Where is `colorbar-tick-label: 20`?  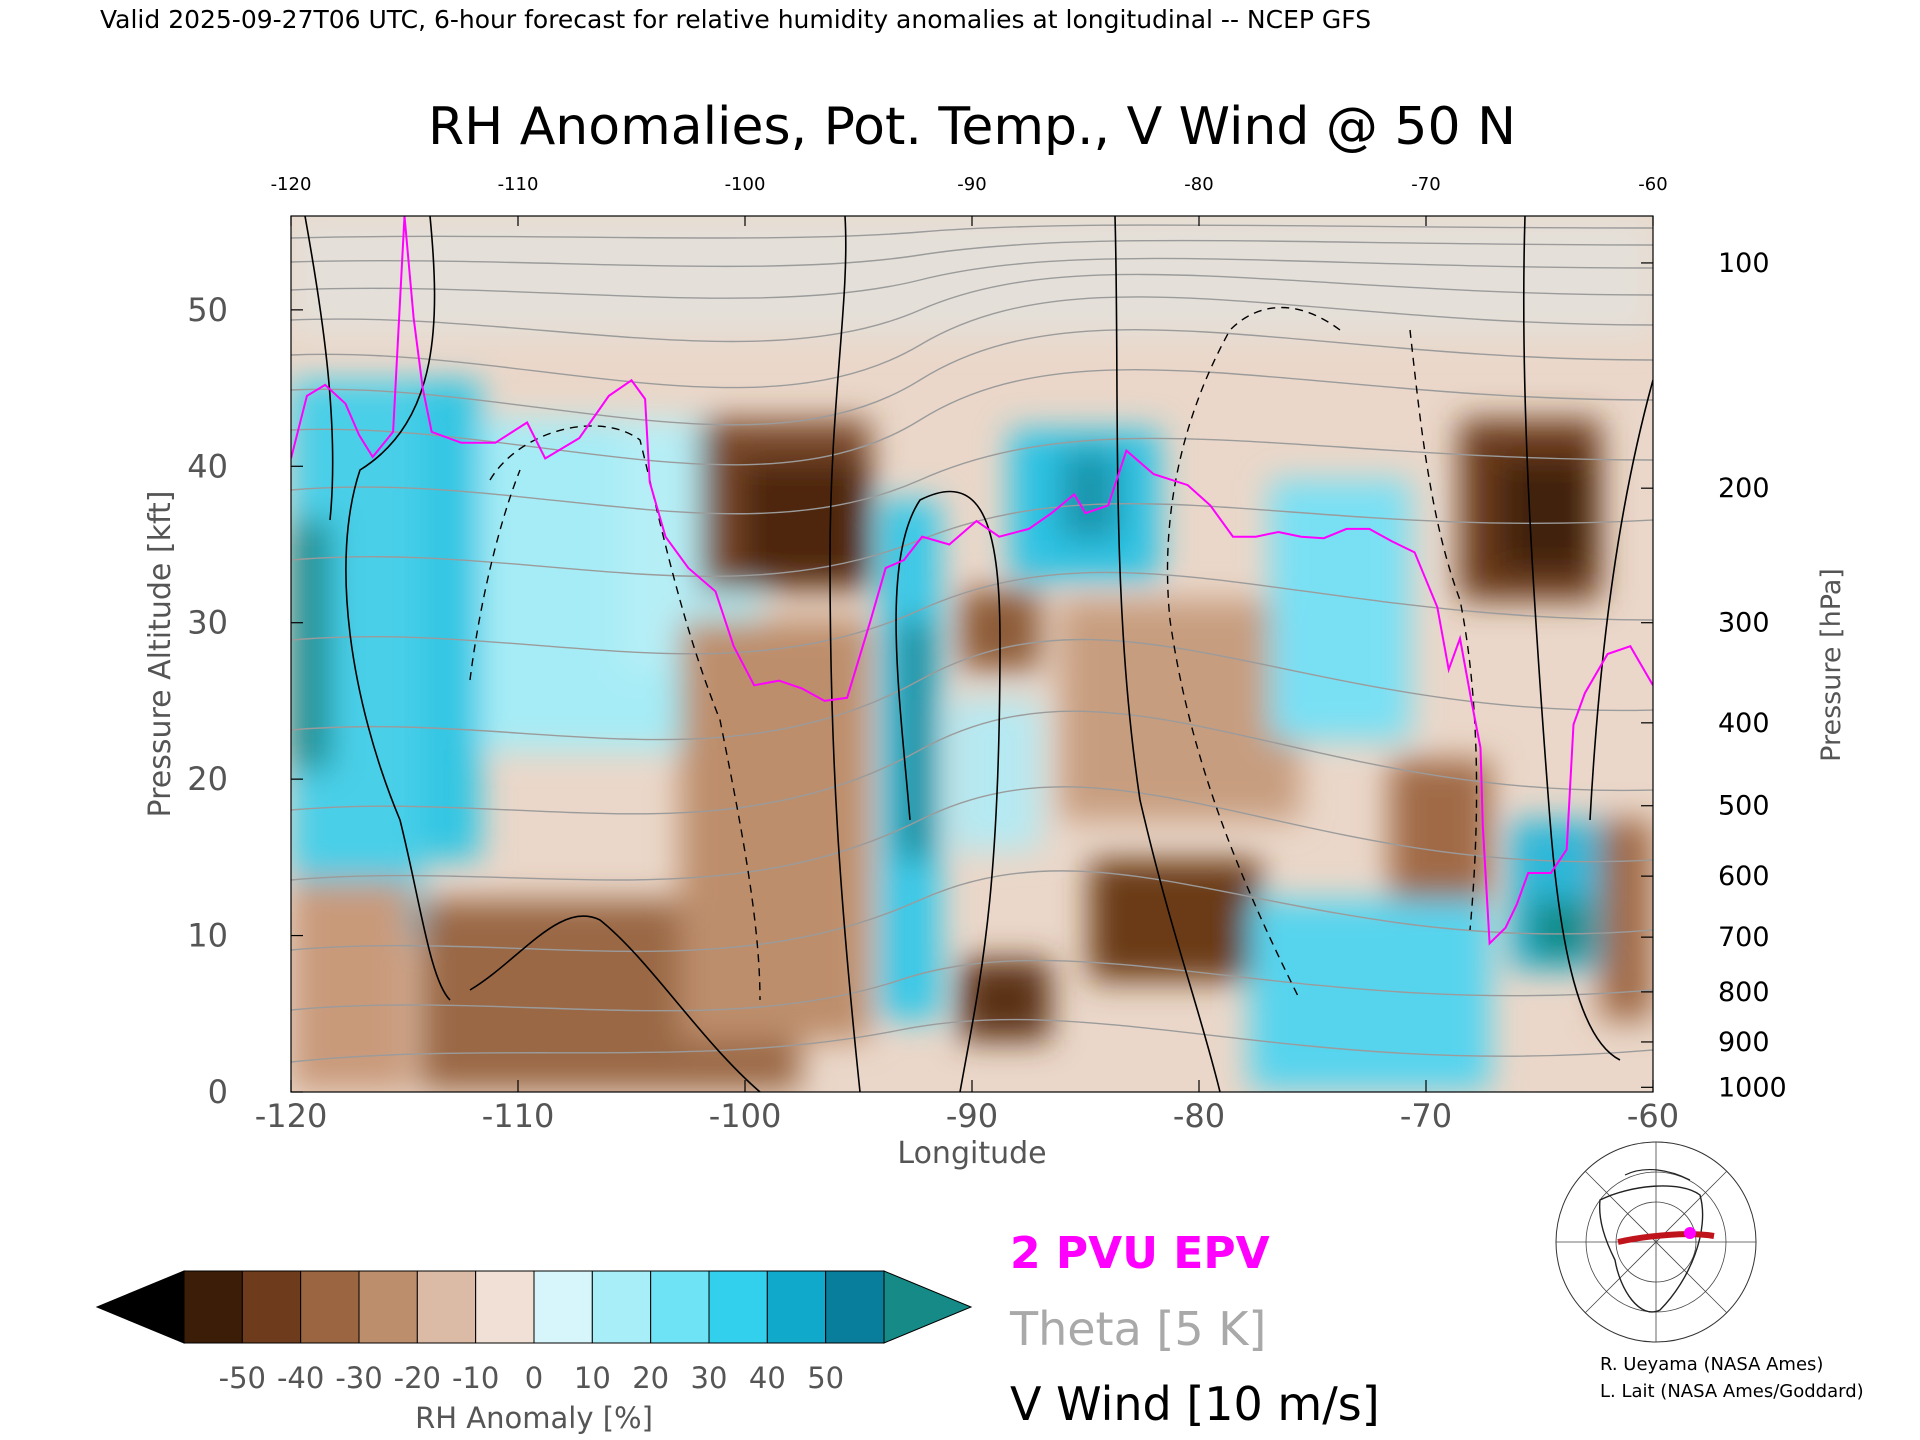
colorbar-tick-label: 20 is located at coordinates (650, 1378).